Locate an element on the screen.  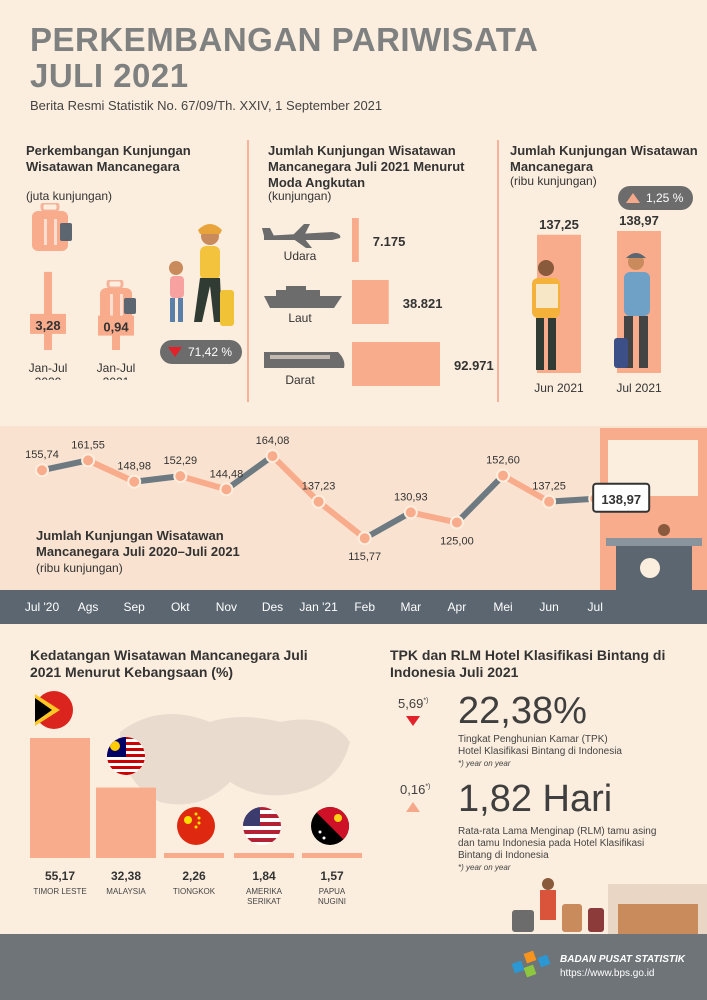
data-label: 3,28 is located at coordinates (47, 325).